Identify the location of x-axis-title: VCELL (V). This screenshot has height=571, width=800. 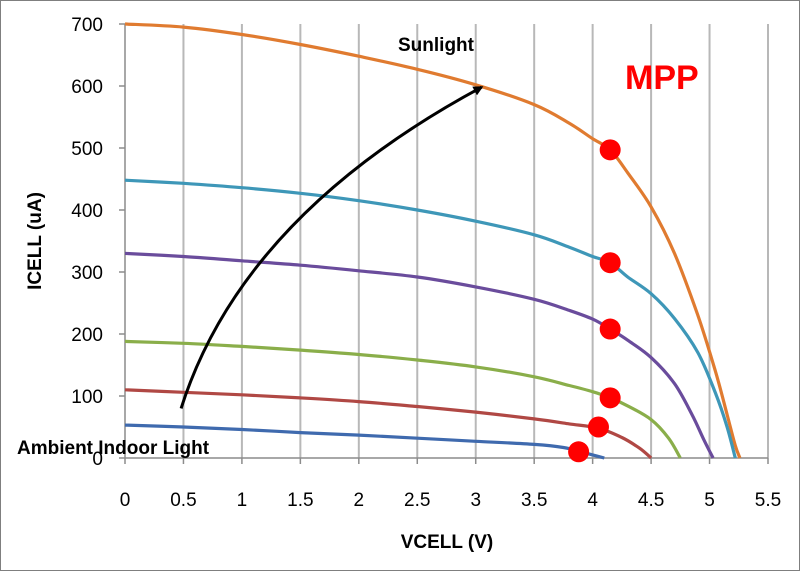
(447, 542).